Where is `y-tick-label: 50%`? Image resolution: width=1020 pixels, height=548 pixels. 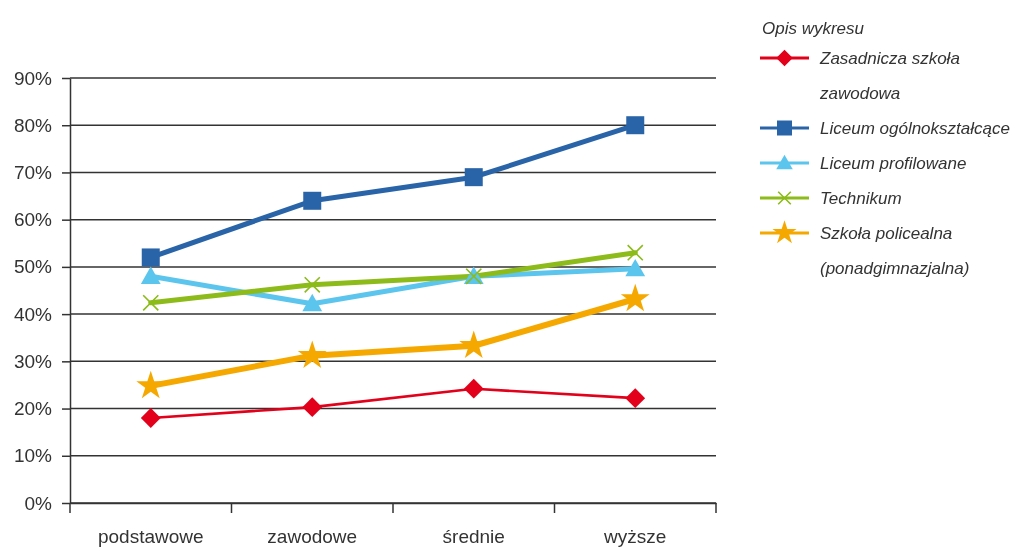
y-tick-label: 50% is located at coordinates (33, 267).